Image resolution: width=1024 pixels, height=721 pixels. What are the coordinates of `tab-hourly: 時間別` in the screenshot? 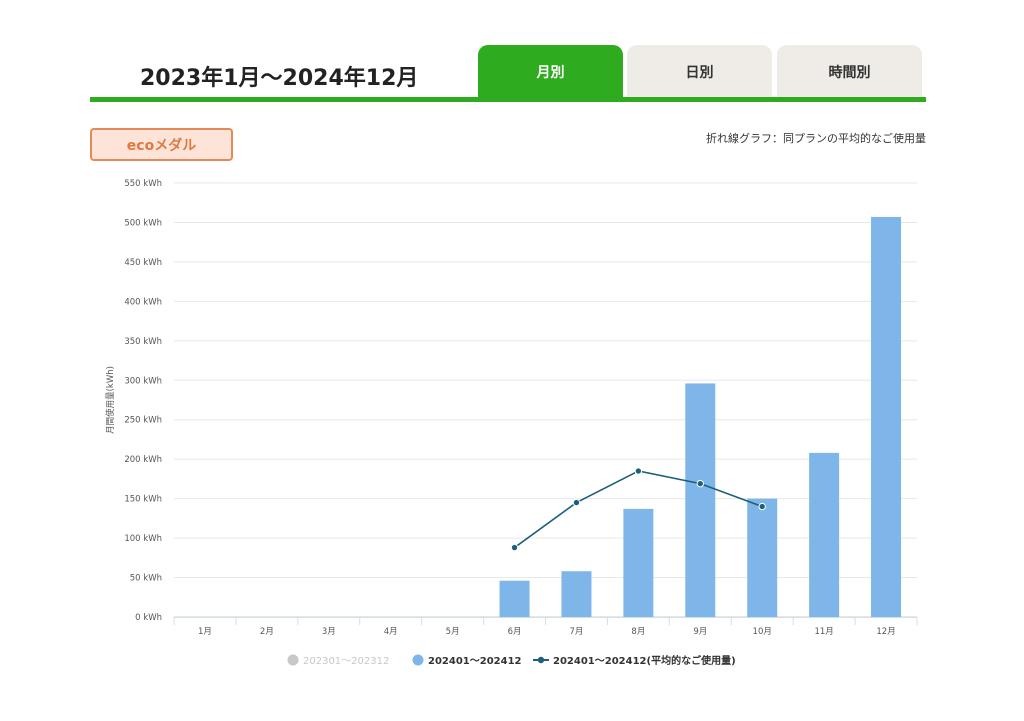 It's located at (849, 71).